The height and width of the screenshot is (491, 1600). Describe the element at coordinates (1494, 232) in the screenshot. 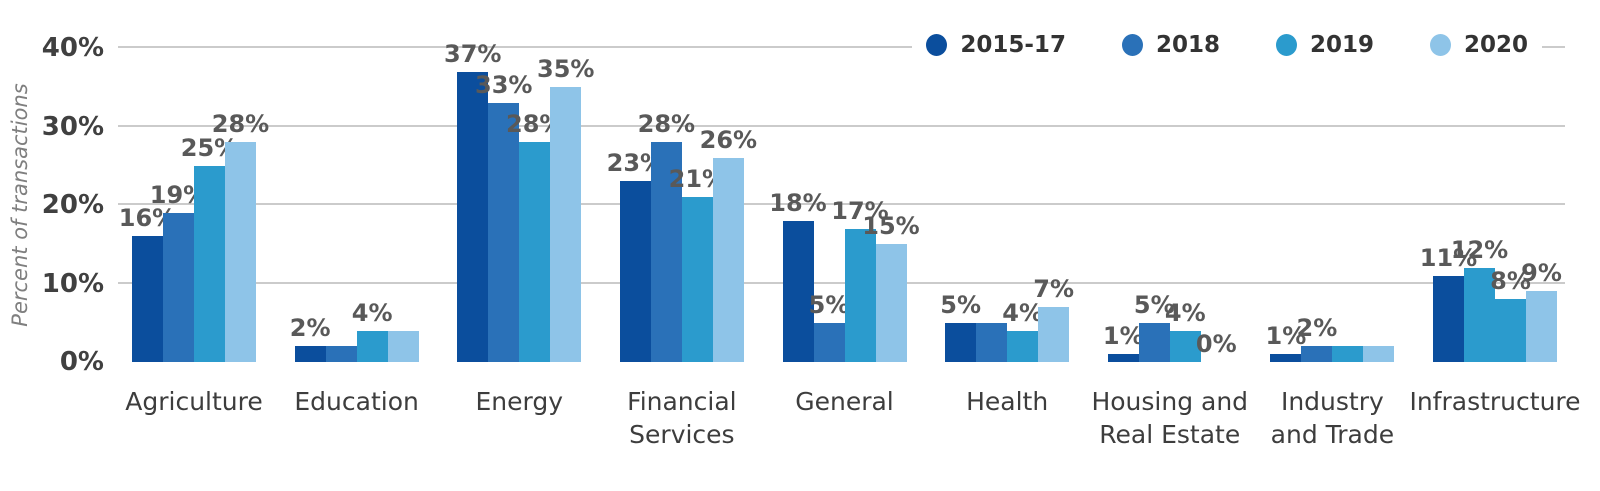

I see `bar-group: 11% 12% 8% 9% Infrastructure` at that location.